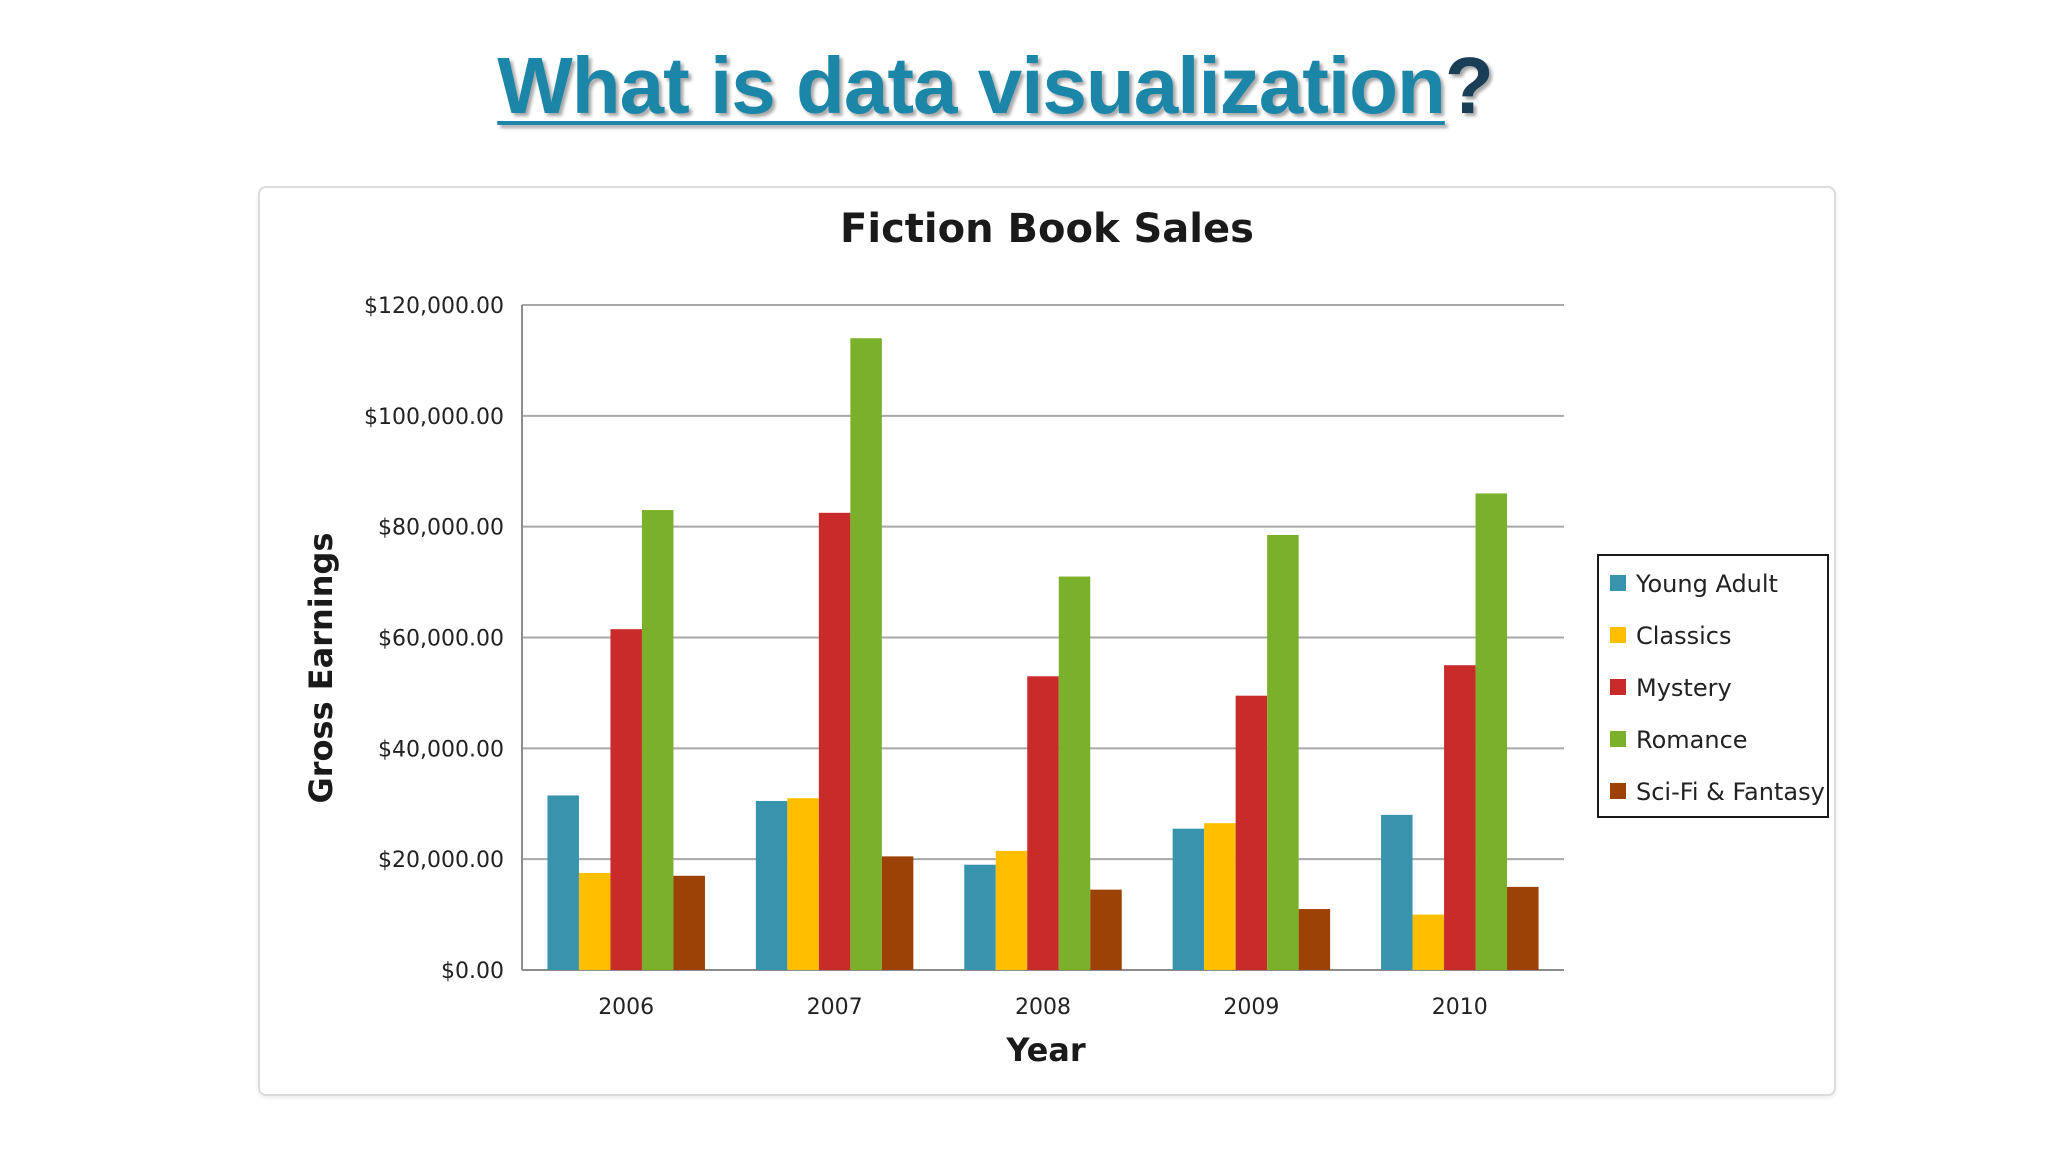  I want to click on slide-title: What is data visualization?, so click(995, 86).